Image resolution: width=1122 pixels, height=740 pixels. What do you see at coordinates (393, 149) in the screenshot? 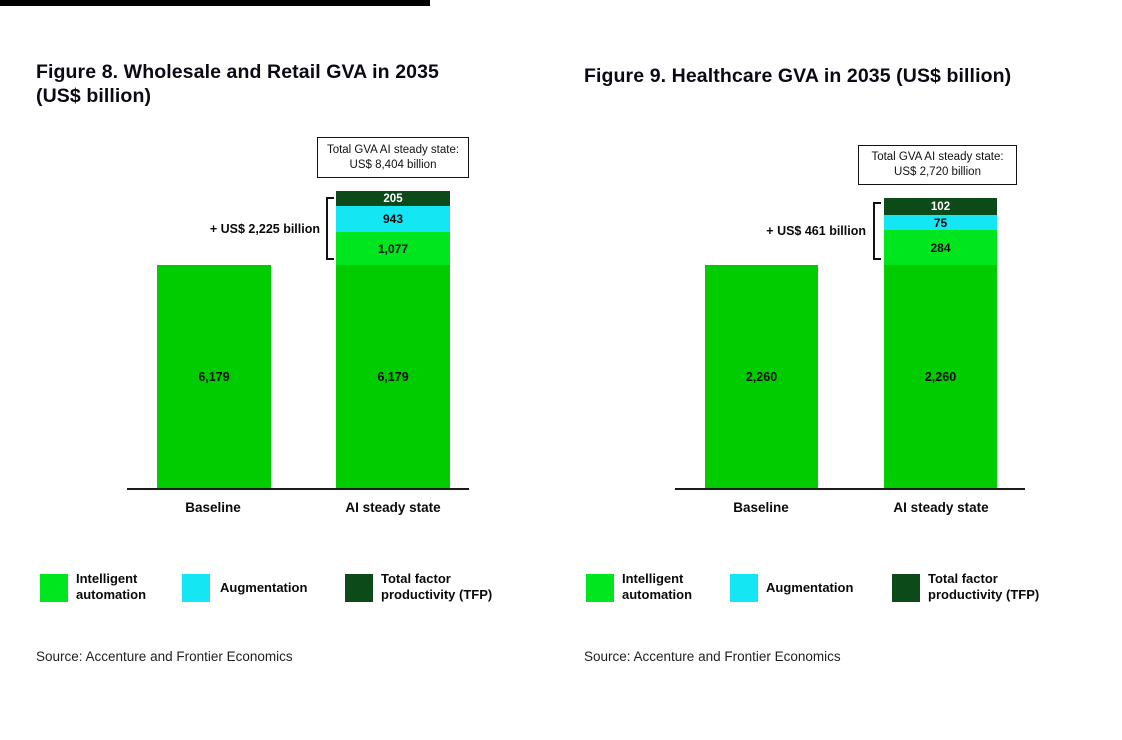
I see `figure8-total-box-line1: Total GVA AI steady state:` at bounding box center [393, 149].